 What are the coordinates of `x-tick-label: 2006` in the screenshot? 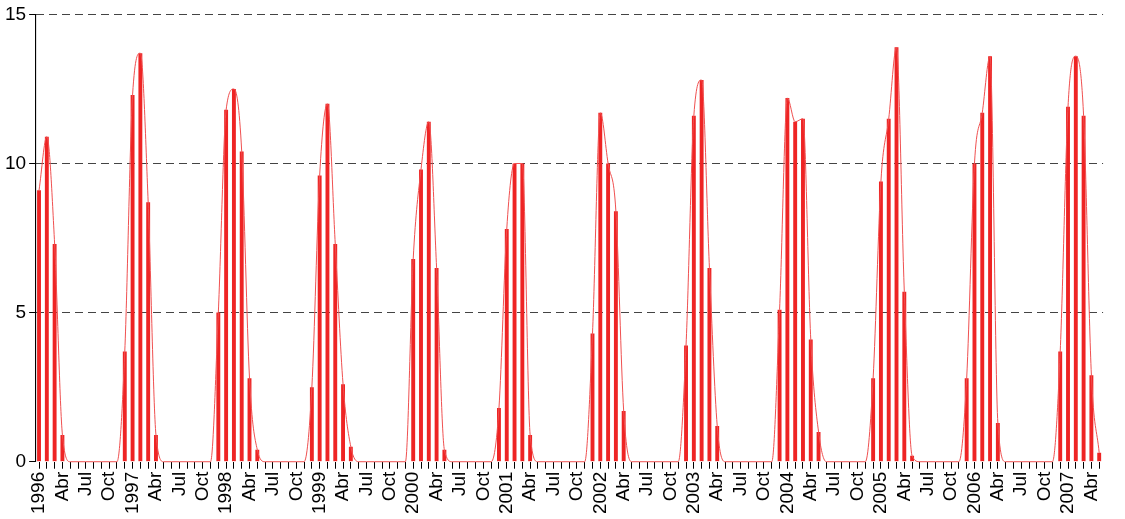 It's located at (973, 493).